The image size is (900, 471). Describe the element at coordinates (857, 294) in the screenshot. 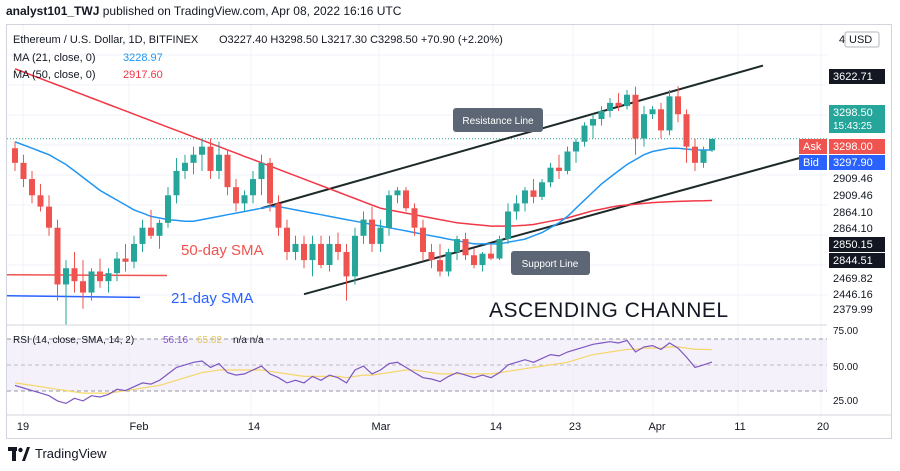

I see `price-tag-11: 2446.16` at that location.